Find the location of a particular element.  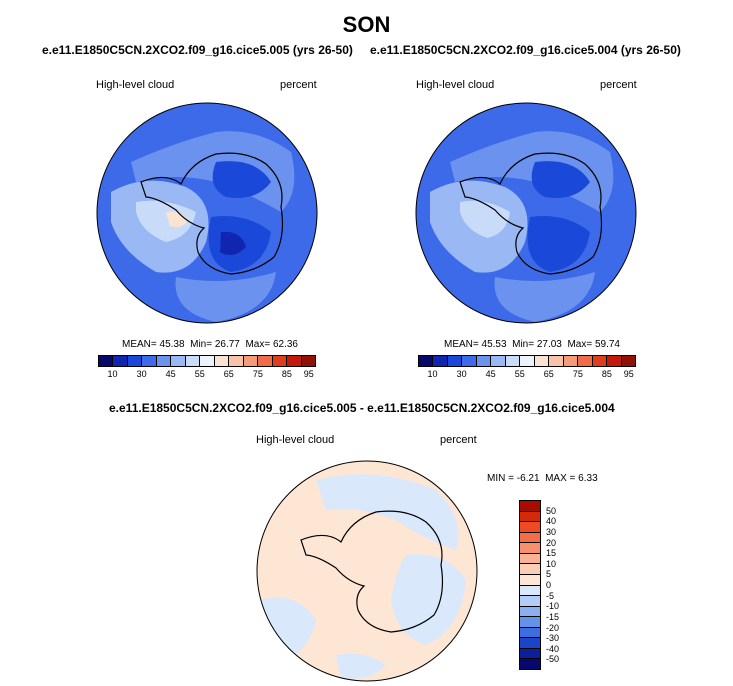

panel2-colorbar-tick-label: 45 is located at coordinates (490, 374).